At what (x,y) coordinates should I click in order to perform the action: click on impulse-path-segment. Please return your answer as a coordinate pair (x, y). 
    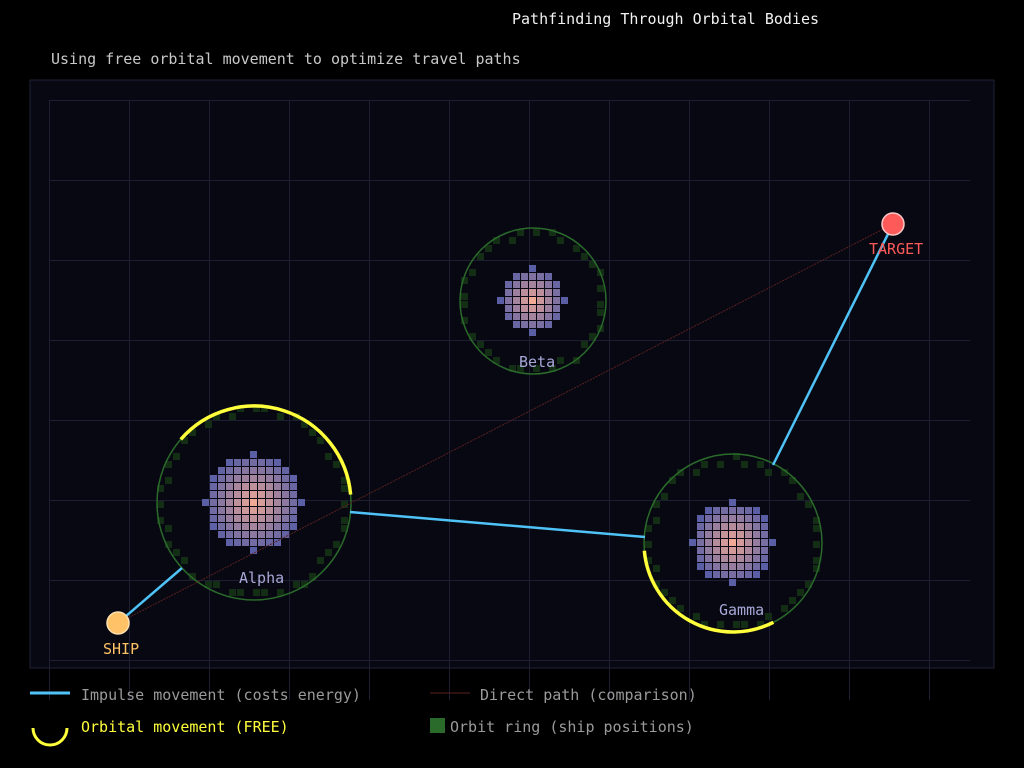
    Looking at the image, I should click on (150, 595).